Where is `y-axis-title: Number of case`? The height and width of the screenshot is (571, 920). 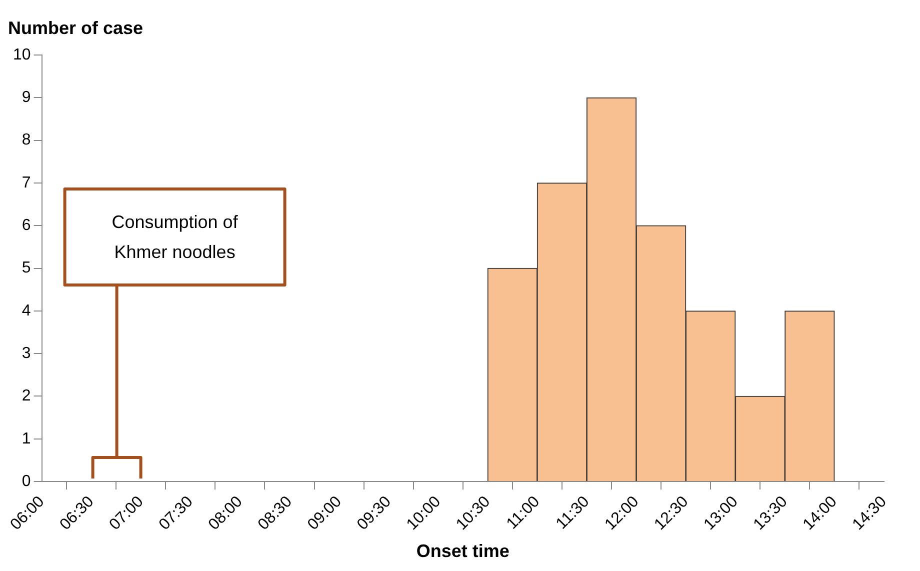 y-axis-title: Number of case is located at coordinates (76, 28).